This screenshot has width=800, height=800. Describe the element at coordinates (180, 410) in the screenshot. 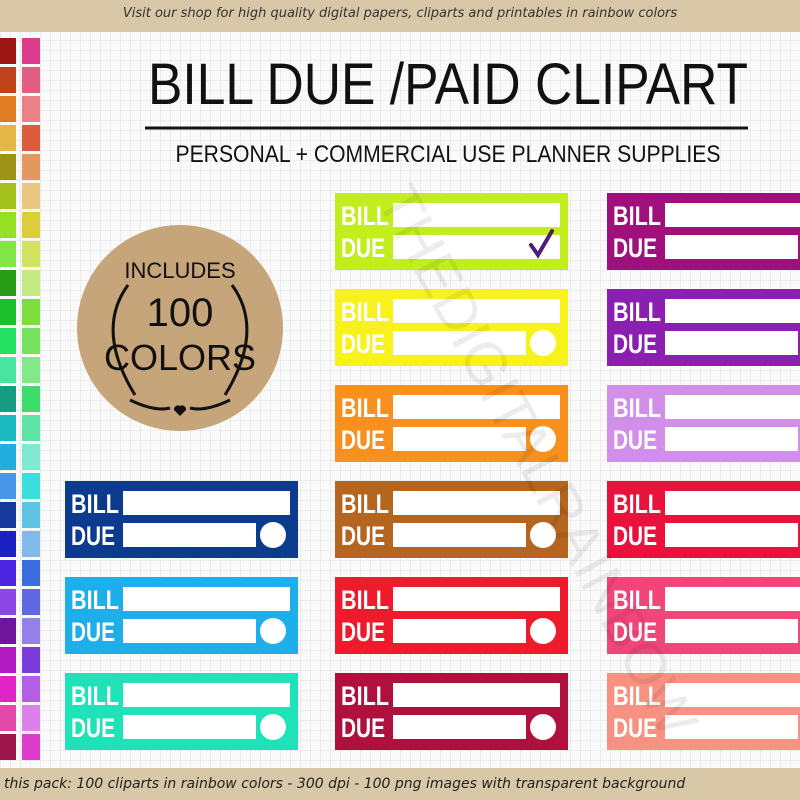

I see `heart` at that location.